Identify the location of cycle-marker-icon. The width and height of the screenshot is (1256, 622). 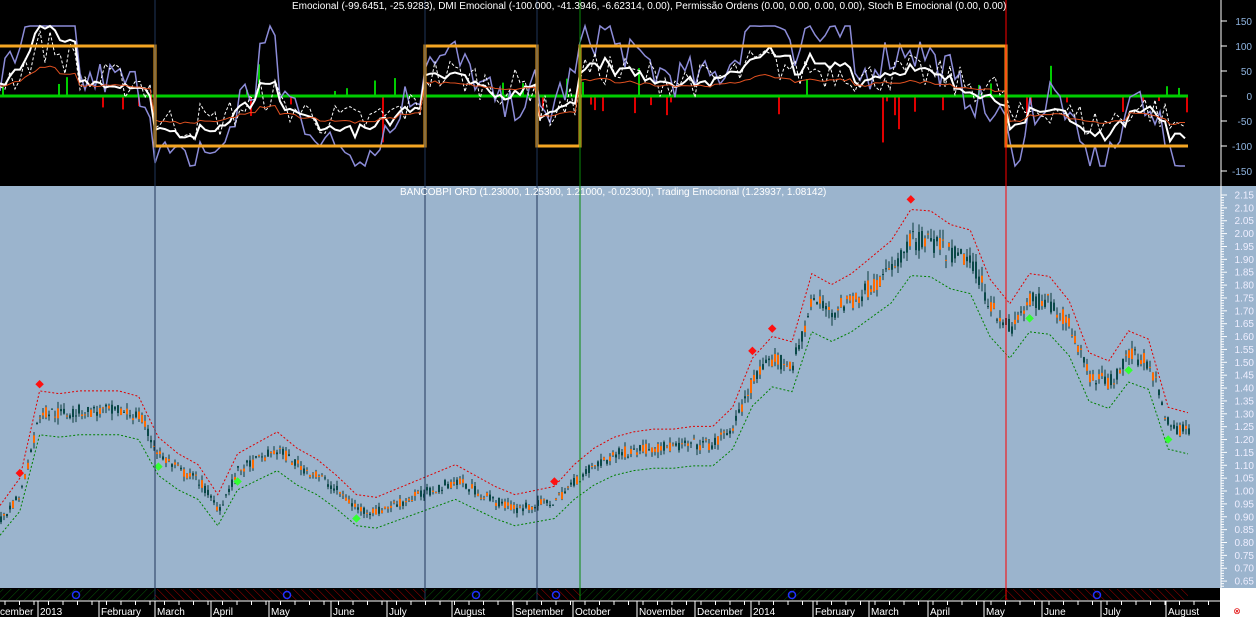
(792, 595).